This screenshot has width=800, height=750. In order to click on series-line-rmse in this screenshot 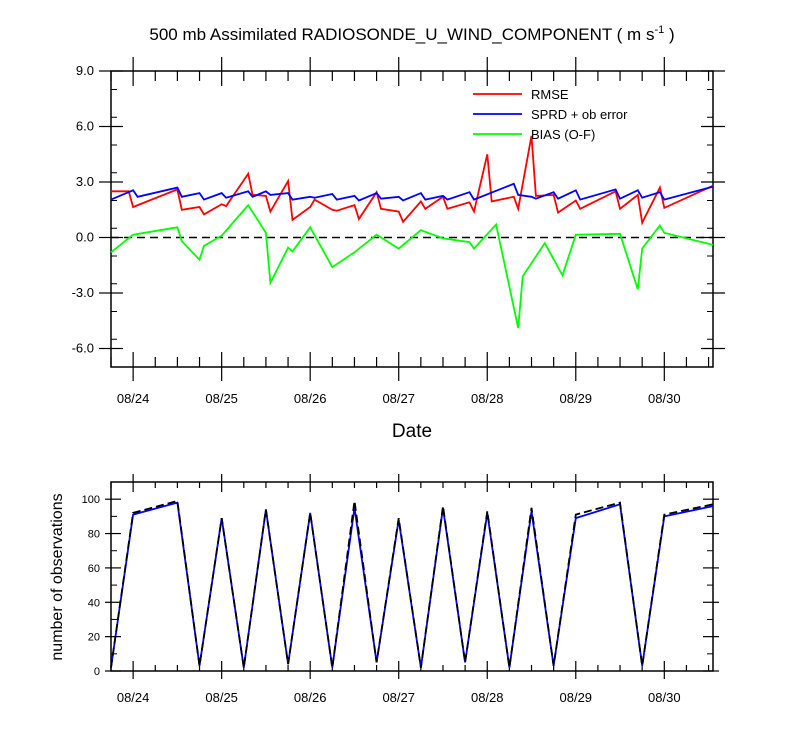, I will do `click(412, 180)`.